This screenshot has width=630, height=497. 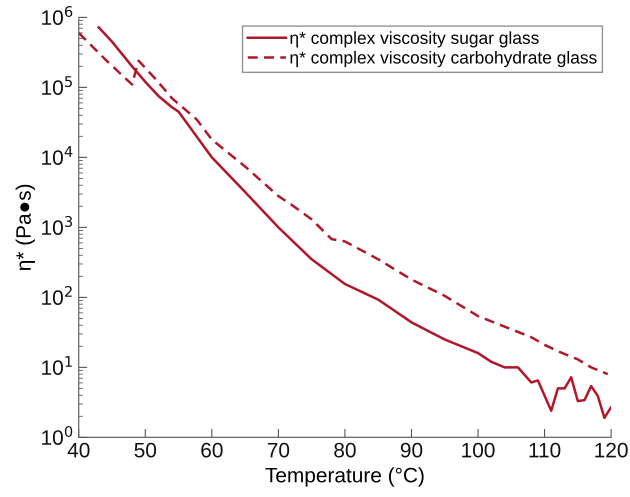 I want to click on x-tick-label: 50, so click(x=145, y=450).